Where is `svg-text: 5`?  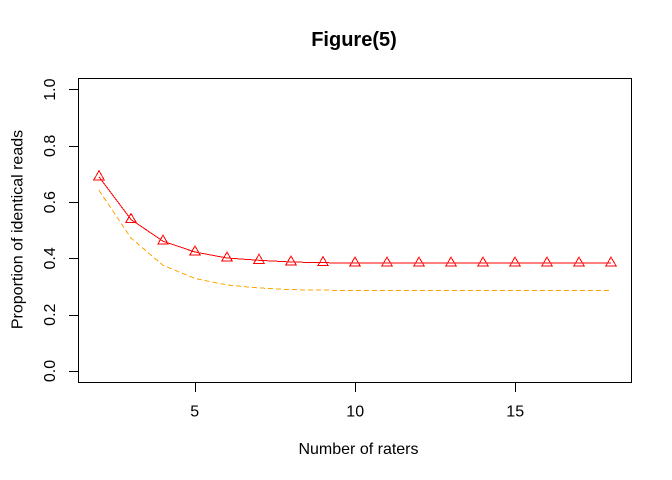 svg-text: 5 is located at coordinates (194, 412).